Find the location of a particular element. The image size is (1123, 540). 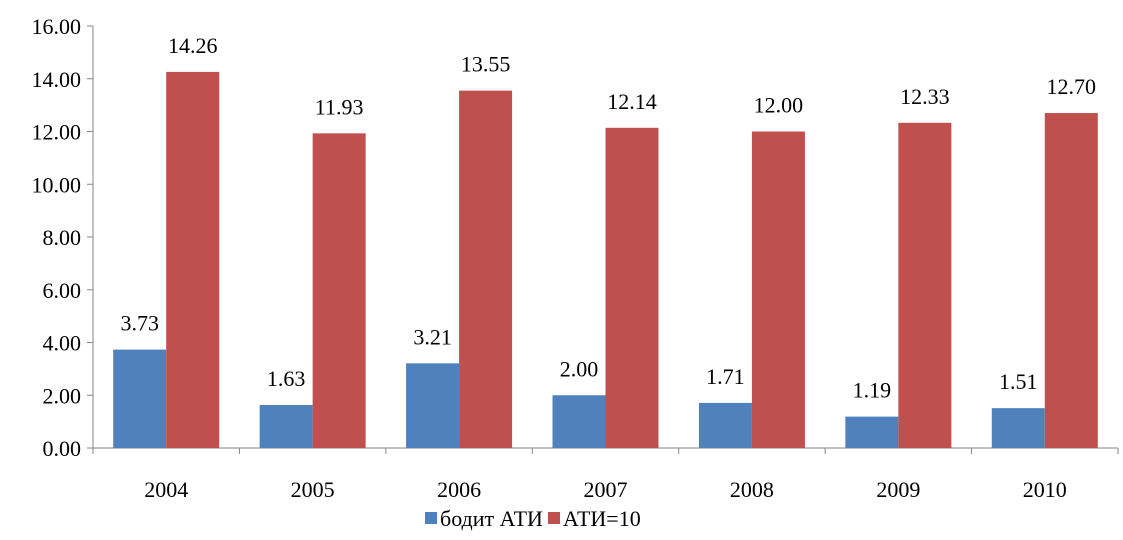

data-label: 13.55 is located at coordinates (486, 64).